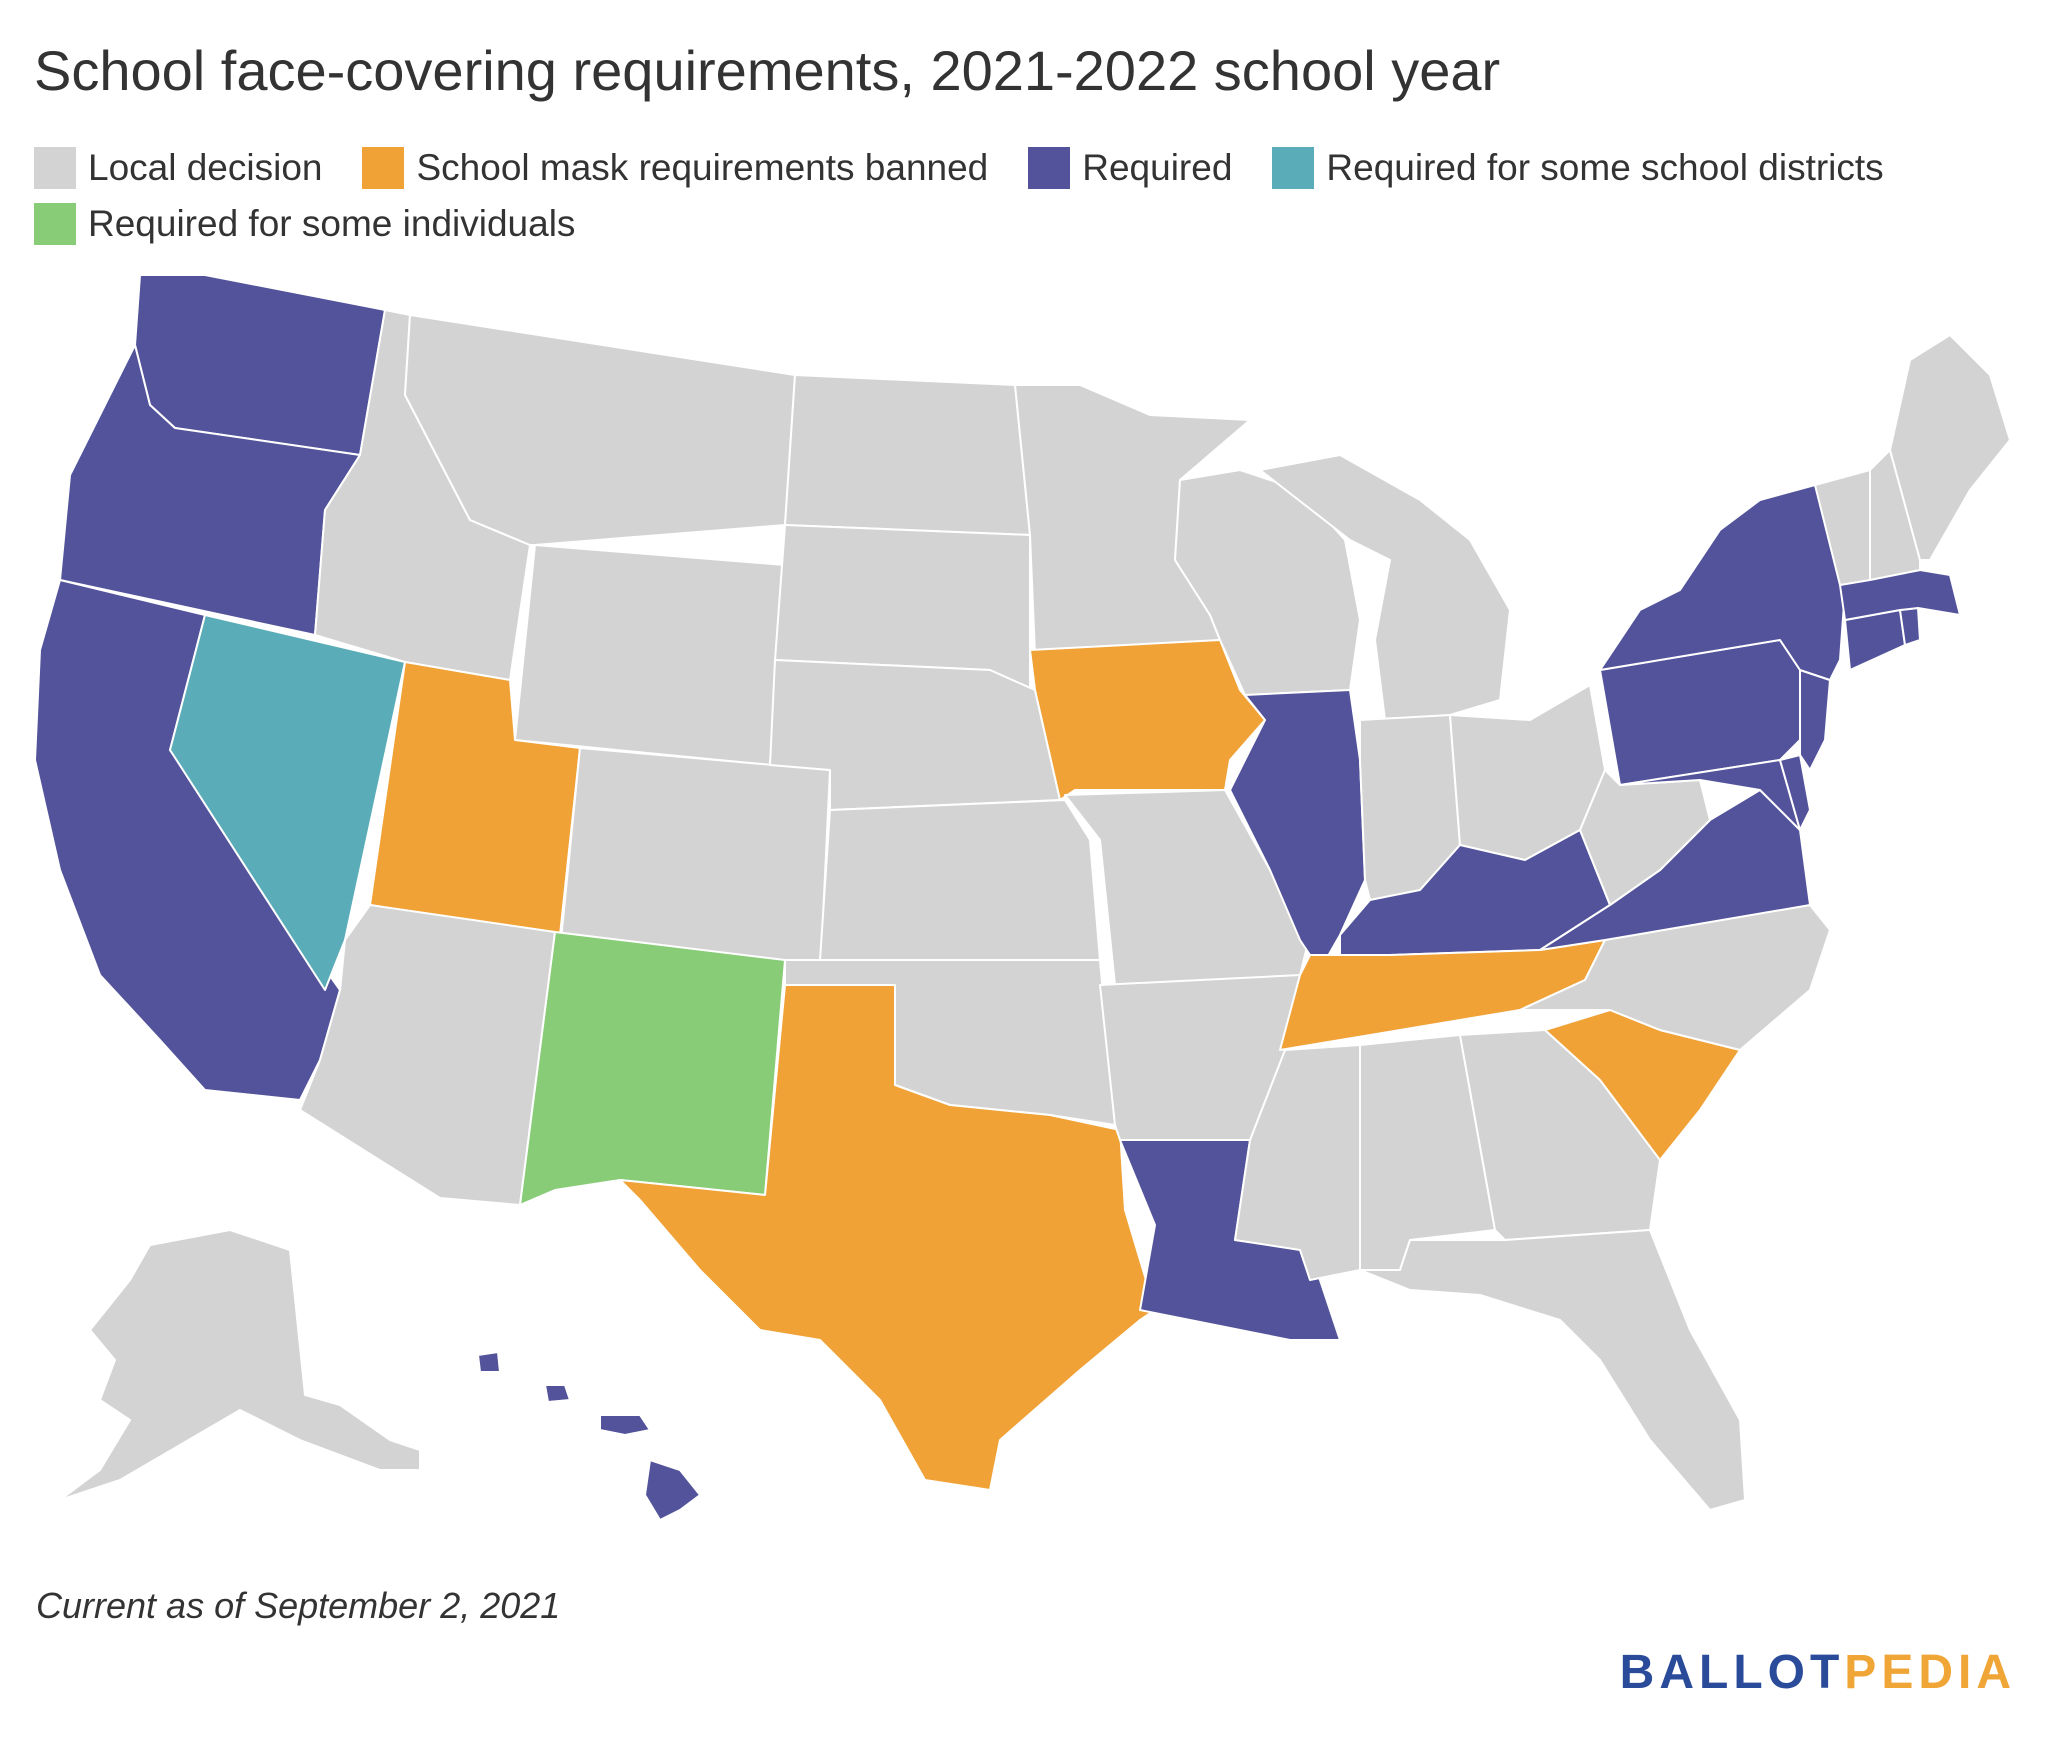 The width and height of the screenshot is (2048, 1741). What do you see at coordinates (1029, 224) in the screenshot?
I see `legend-row-2: Required for some individuals` at bounding box center [1029, 224].